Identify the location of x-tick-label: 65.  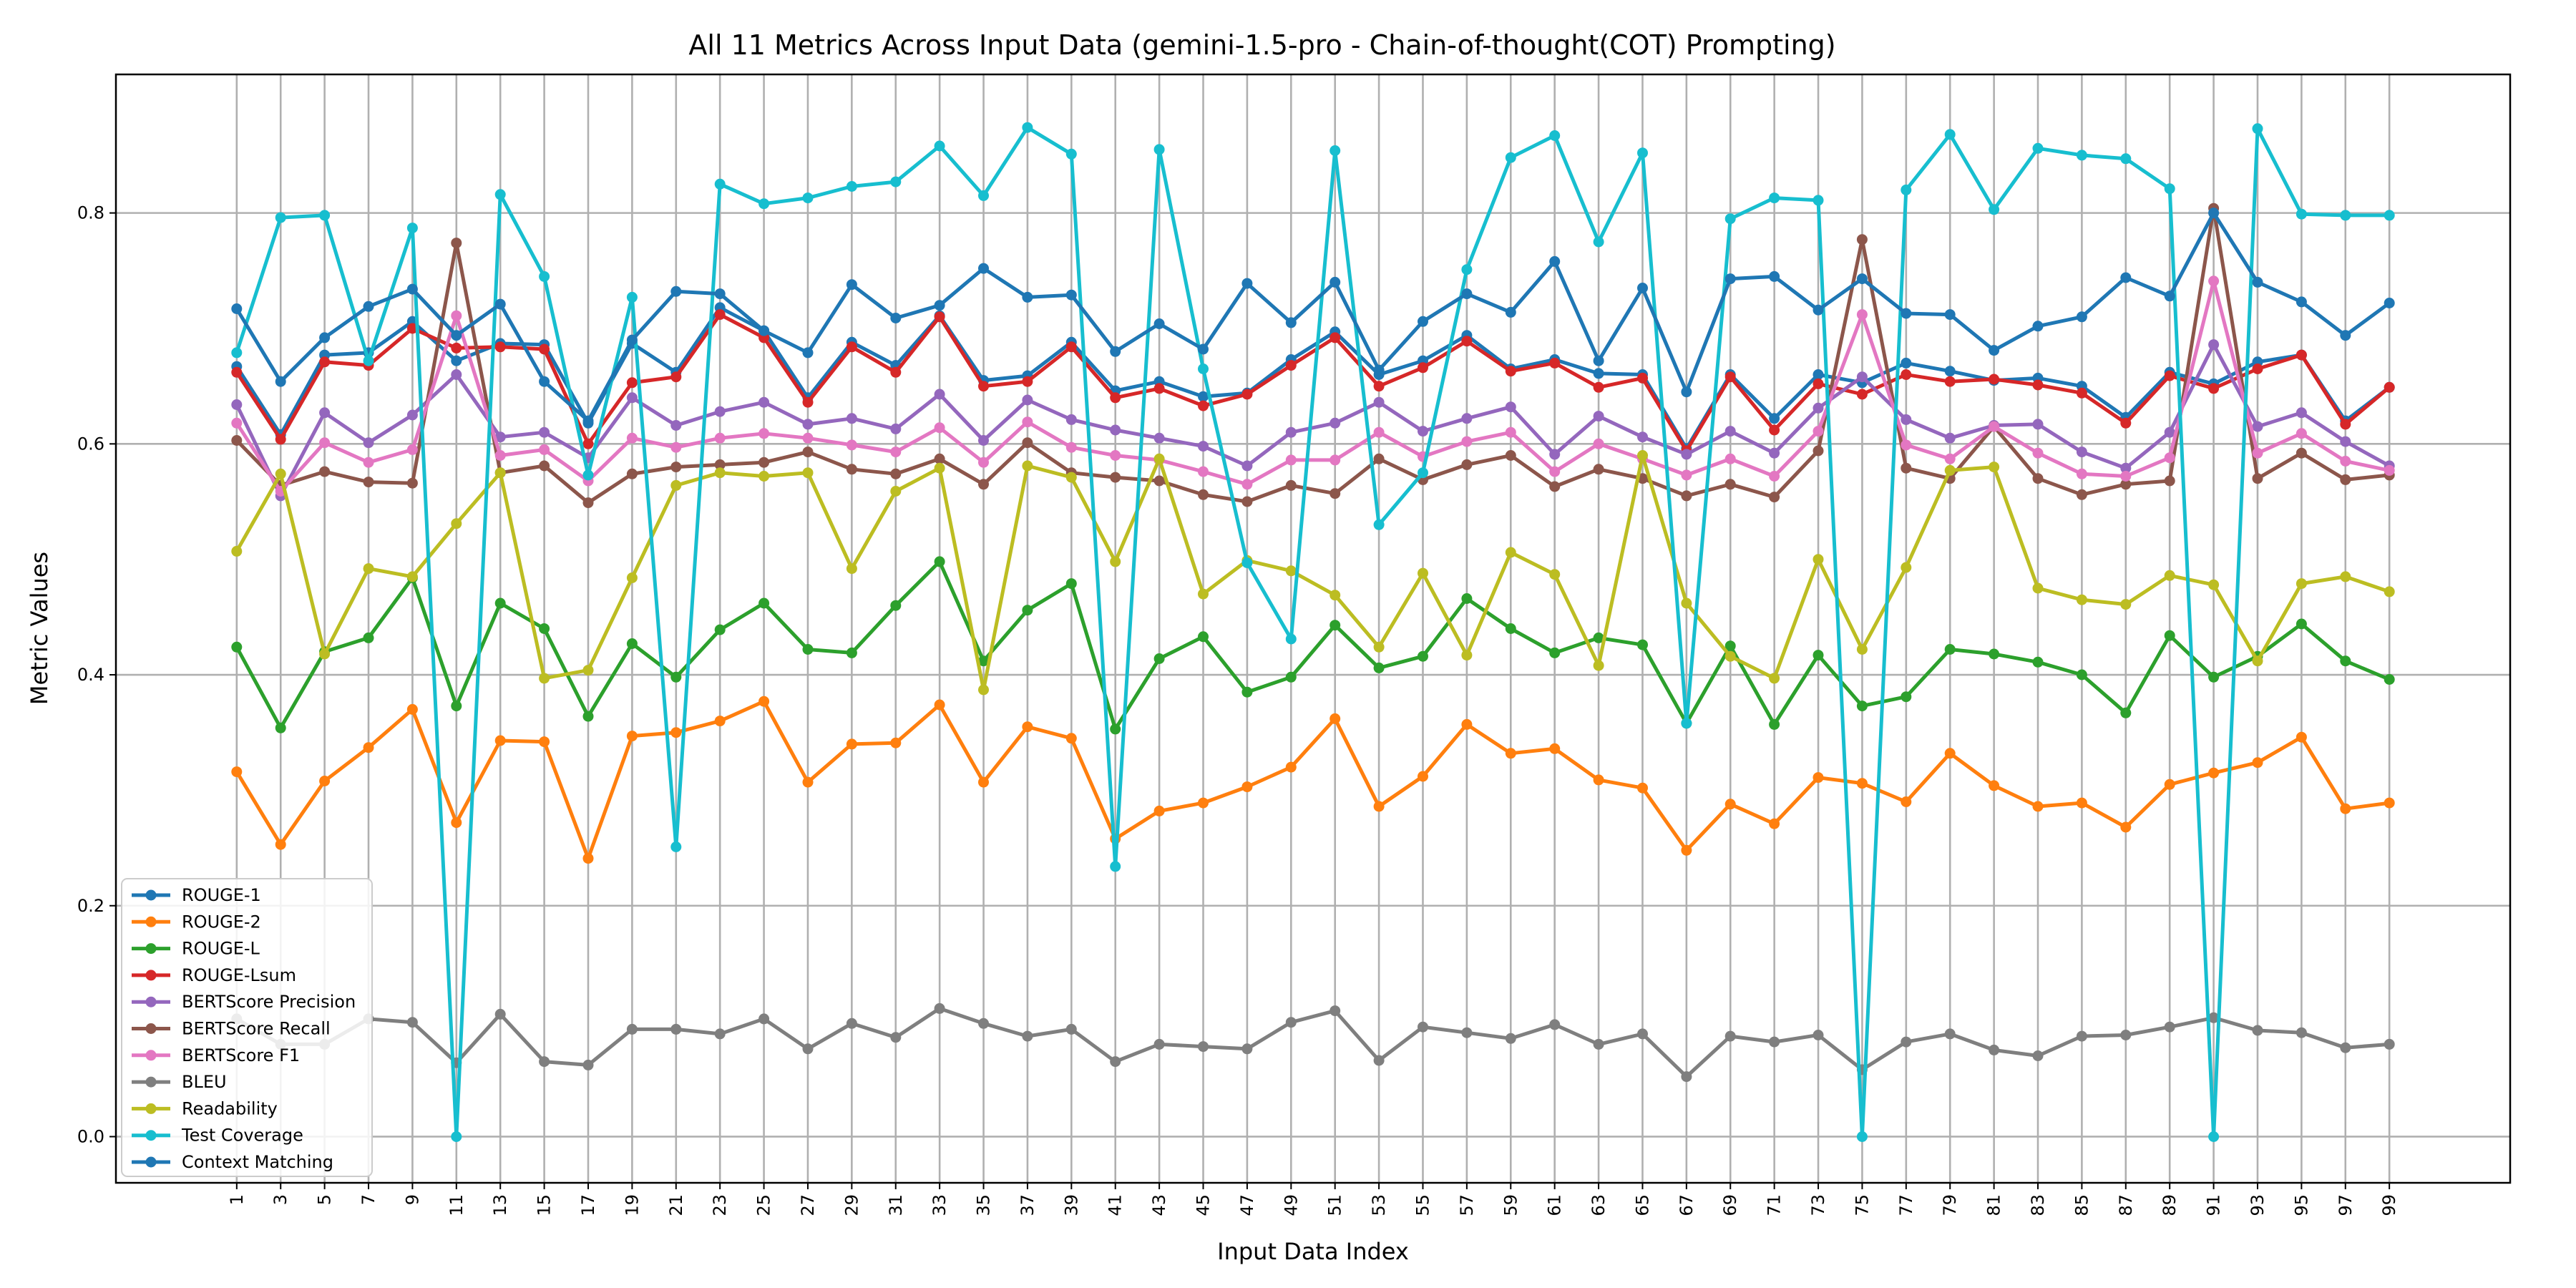
(1642, 1205).